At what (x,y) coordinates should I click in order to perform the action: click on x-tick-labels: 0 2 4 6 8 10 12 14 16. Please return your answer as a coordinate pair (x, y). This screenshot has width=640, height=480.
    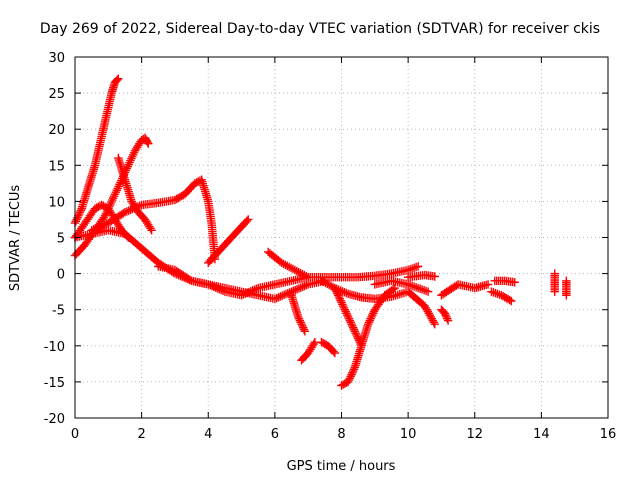
    Looking at the image, I should click on (343, 434).